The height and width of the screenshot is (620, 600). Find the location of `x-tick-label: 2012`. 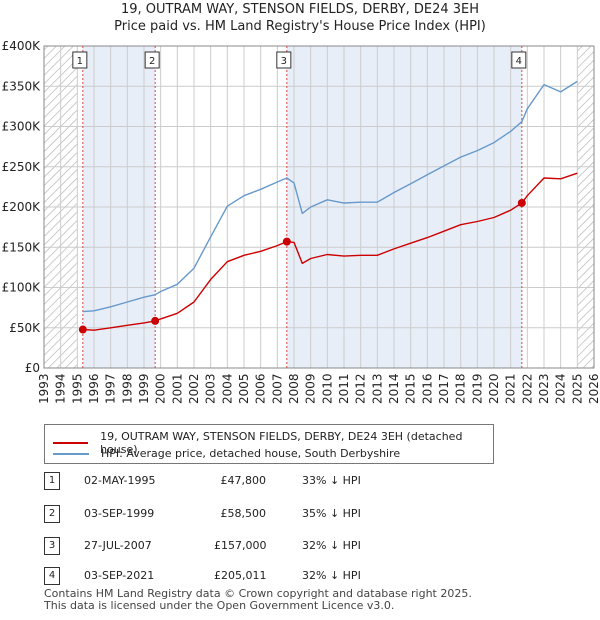

x-tick-label: 2012 is located at coordinates (361, 388).